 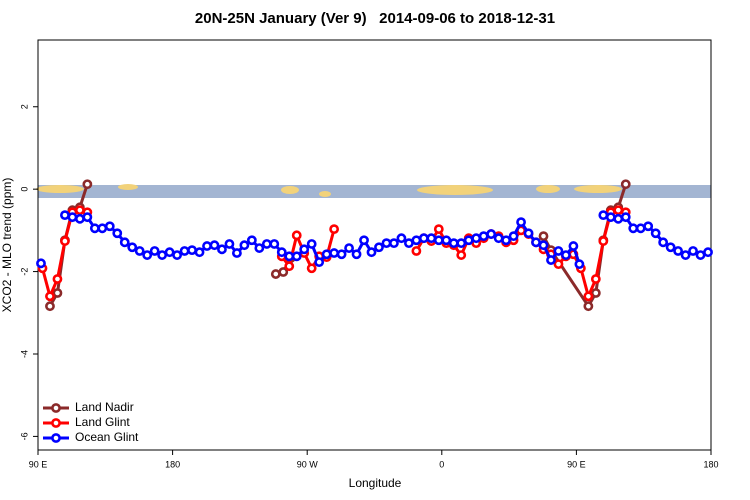 What do you see at coordinates (710, 464) in the screenshot?
I see `x-tick-label: 180` at bounding box center [710, 464].